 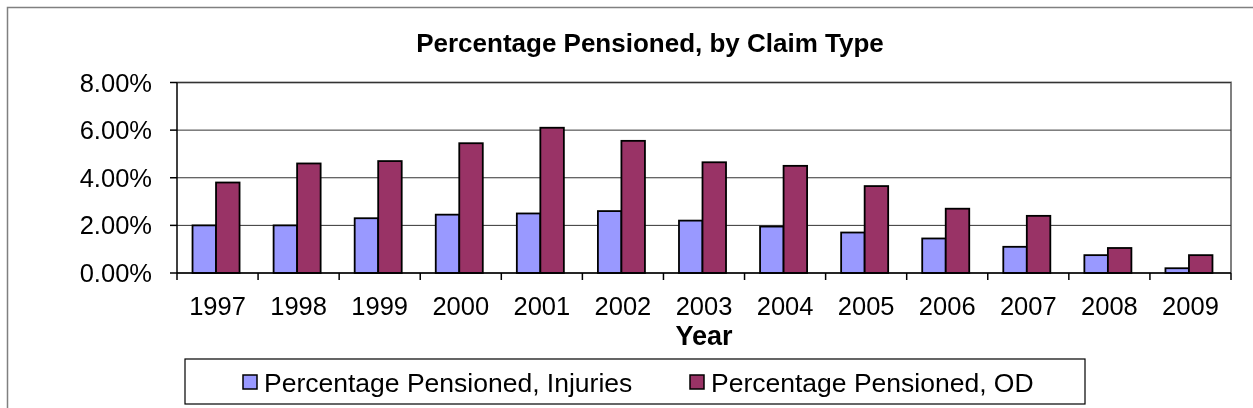 What do you see at coordinates (623, 306) in the screenshot?
I see `x-tick-label: 2002` at bounding box center [623, 306].